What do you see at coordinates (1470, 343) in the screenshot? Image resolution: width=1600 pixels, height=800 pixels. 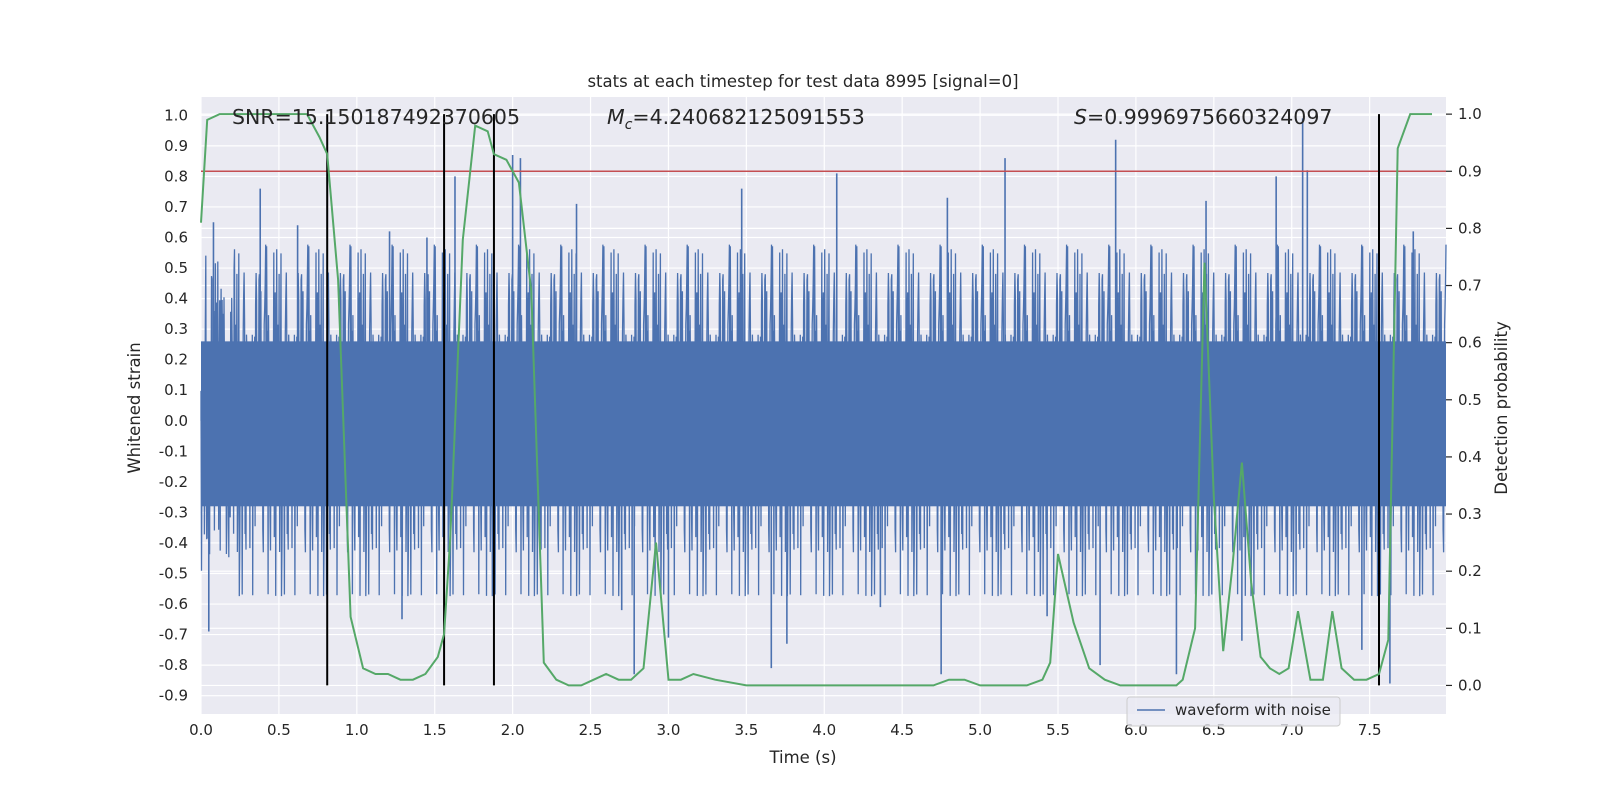 I see `y2-tick-label: 0.6` at bounding box center [1470, 343].